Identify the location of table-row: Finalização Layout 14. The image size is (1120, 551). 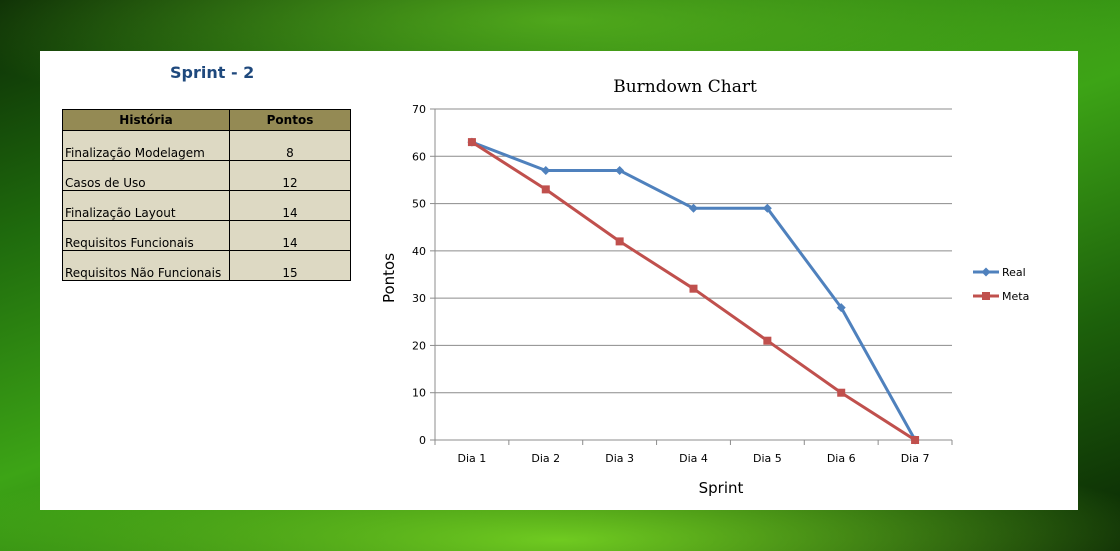
(206, 205).